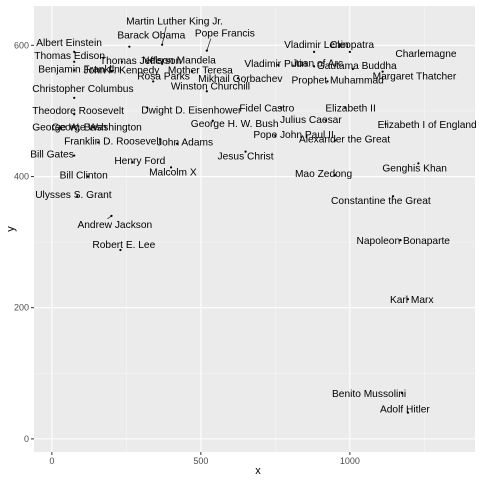 This screenshot has width=480, height=480. I want to click on label-george-washington: George Washington, so click(97, 127).